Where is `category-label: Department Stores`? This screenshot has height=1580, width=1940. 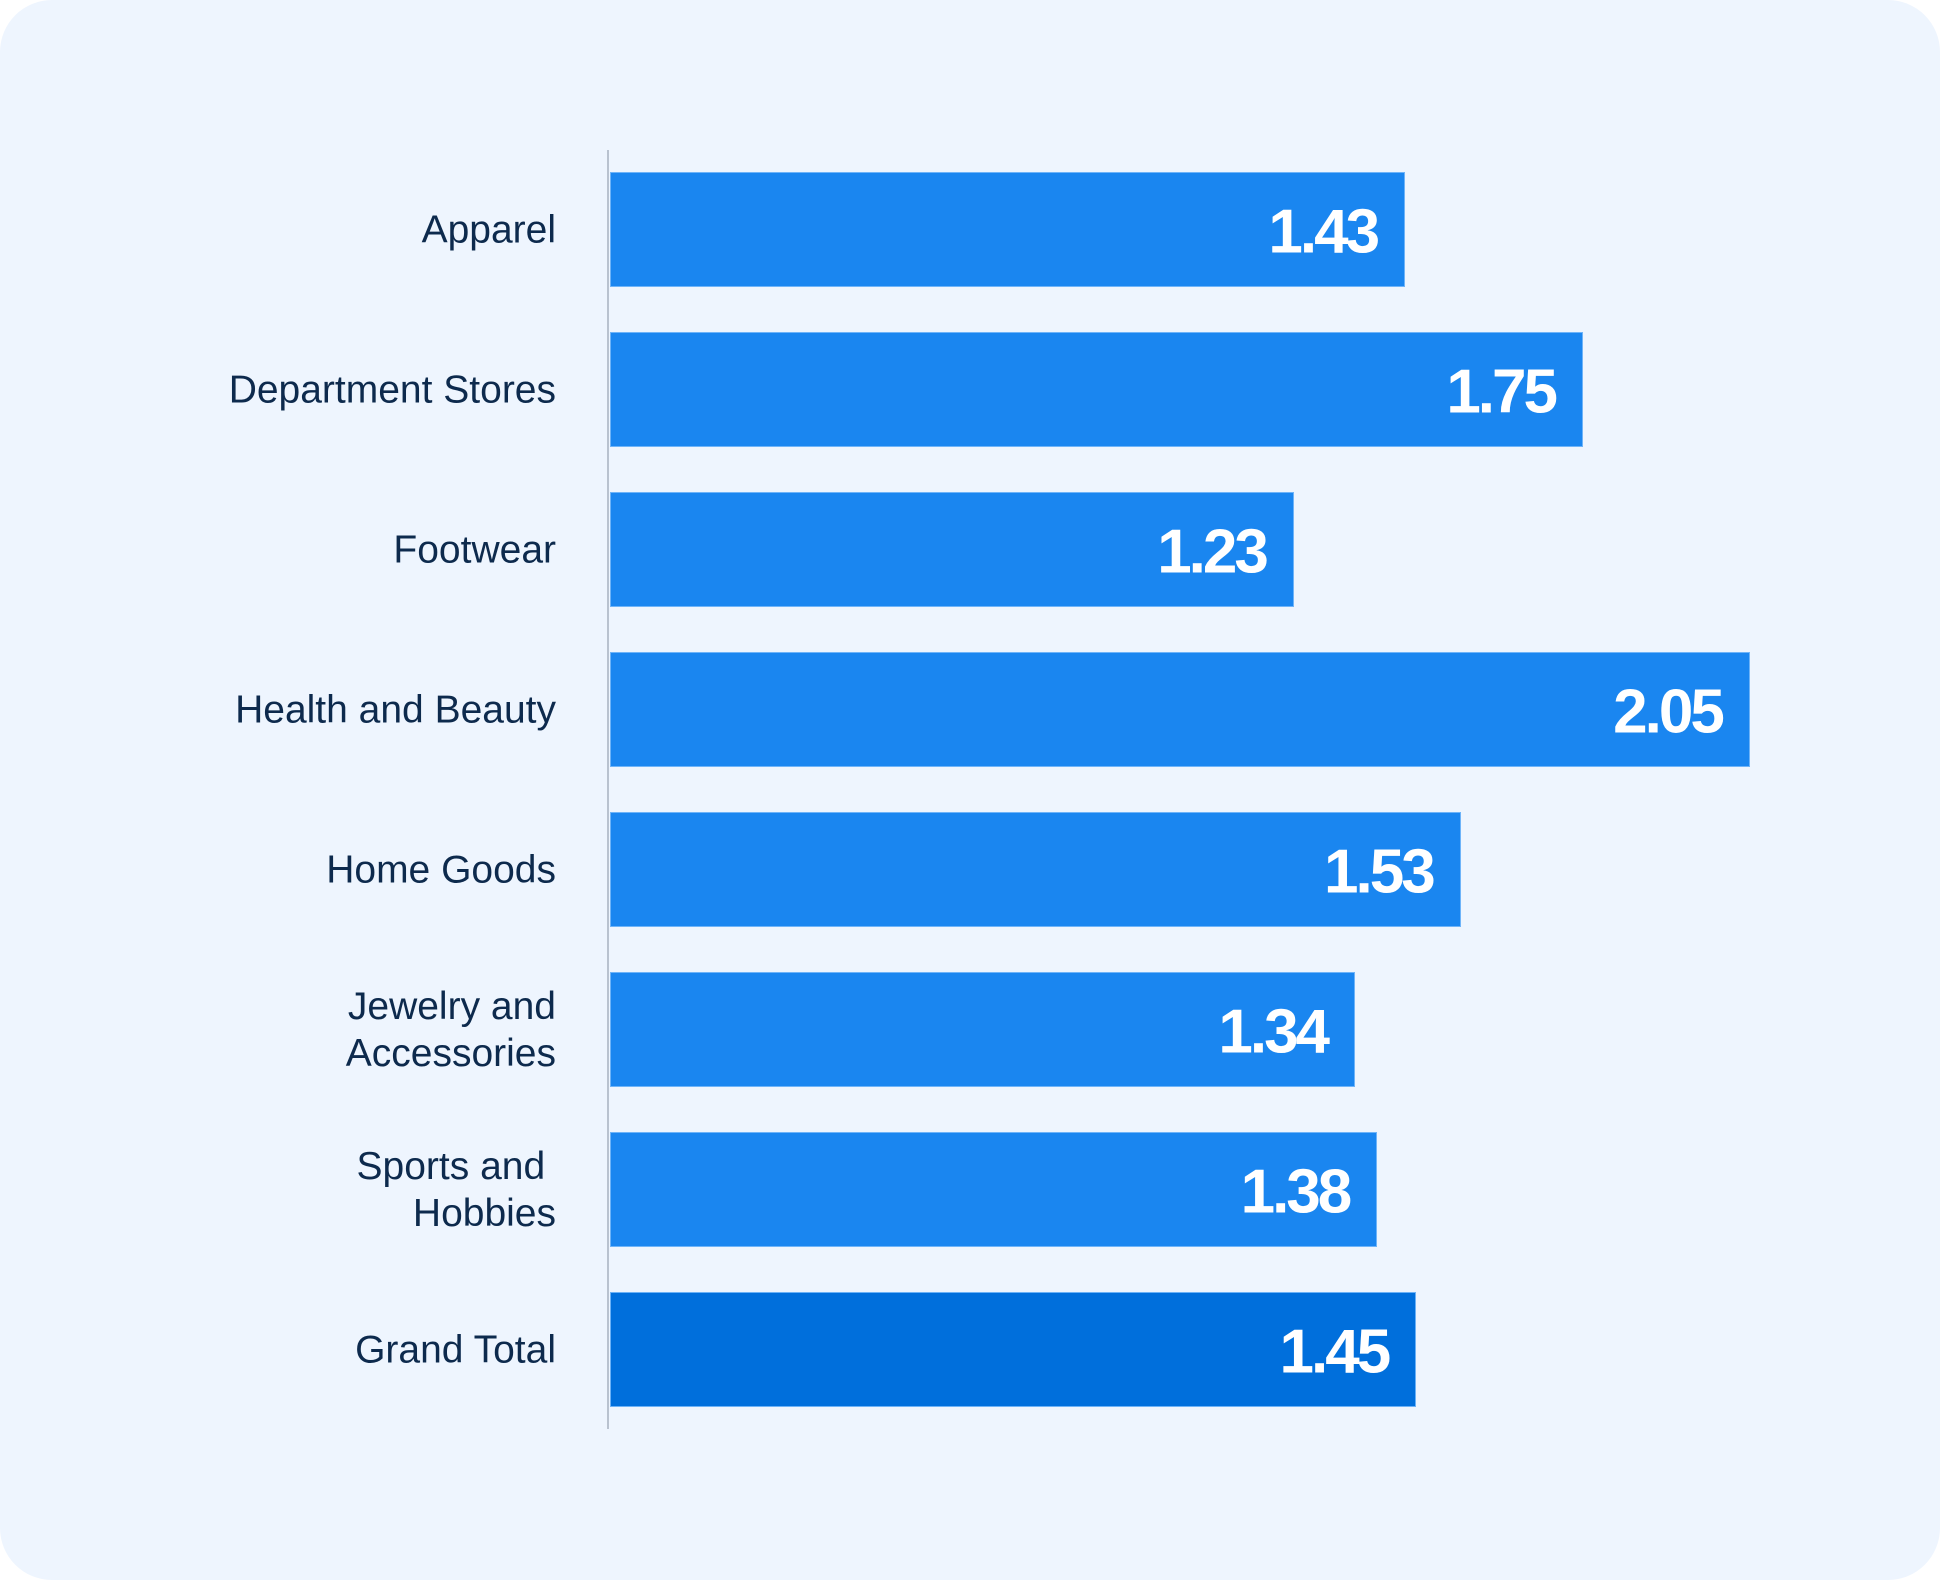
category-label: Department Stores is located at coordinates (392, 389).